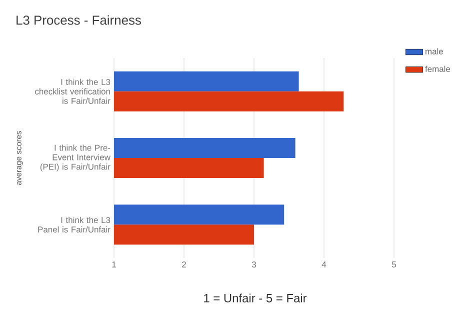 The height and width of the screenshot is (331, 474). I want to click on chart-title: L3 Process - Fairness, so click(79, 20).